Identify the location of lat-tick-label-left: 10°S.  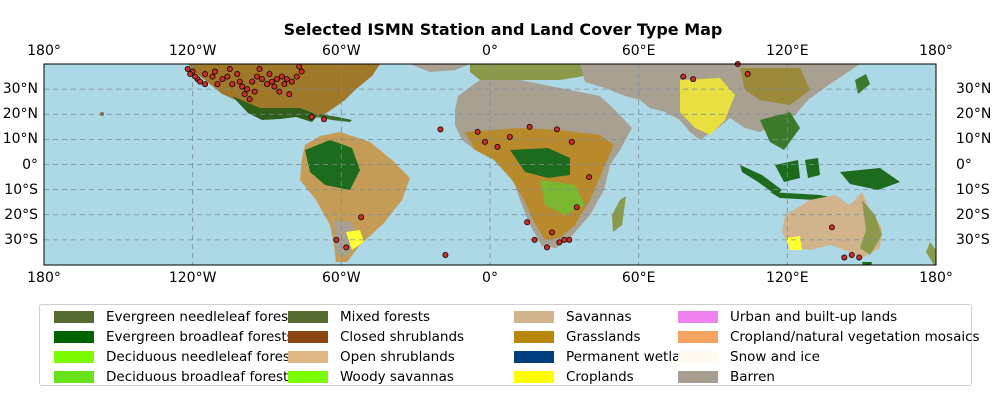
(21, 189).